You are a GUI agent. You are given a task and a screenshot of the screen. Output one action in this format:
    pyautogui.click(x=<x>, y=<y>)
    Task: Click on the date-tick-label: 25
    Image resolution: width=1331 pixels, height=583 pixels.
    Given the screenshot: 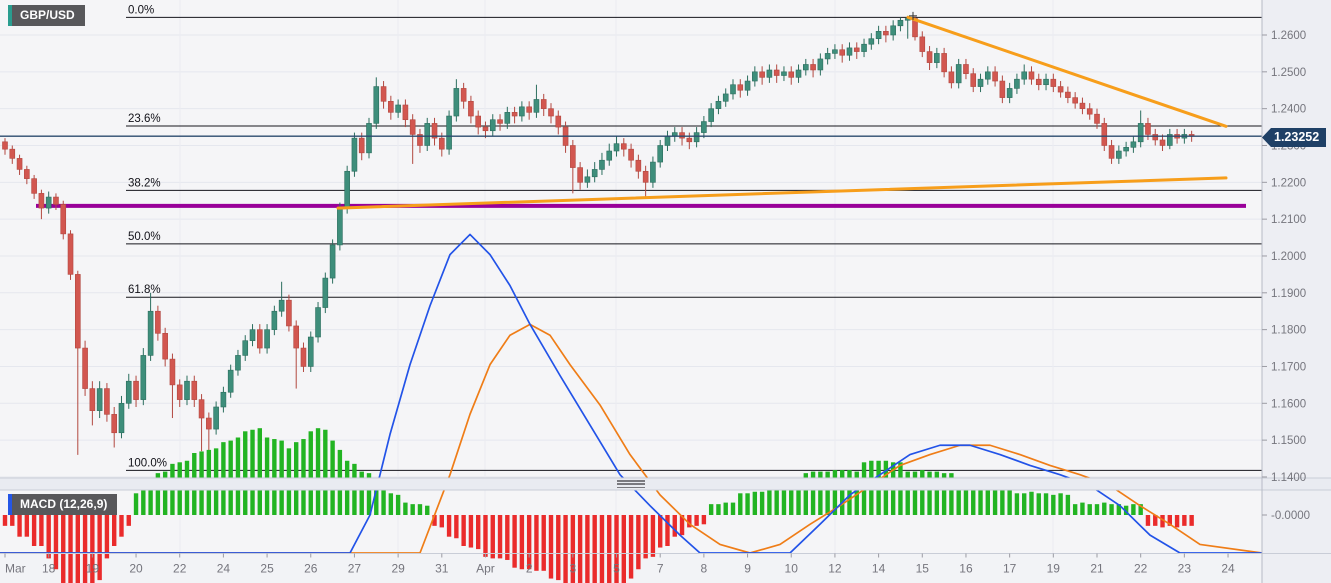 What is the action you would take?
    pyautogui.click(x=267, y=569)
    